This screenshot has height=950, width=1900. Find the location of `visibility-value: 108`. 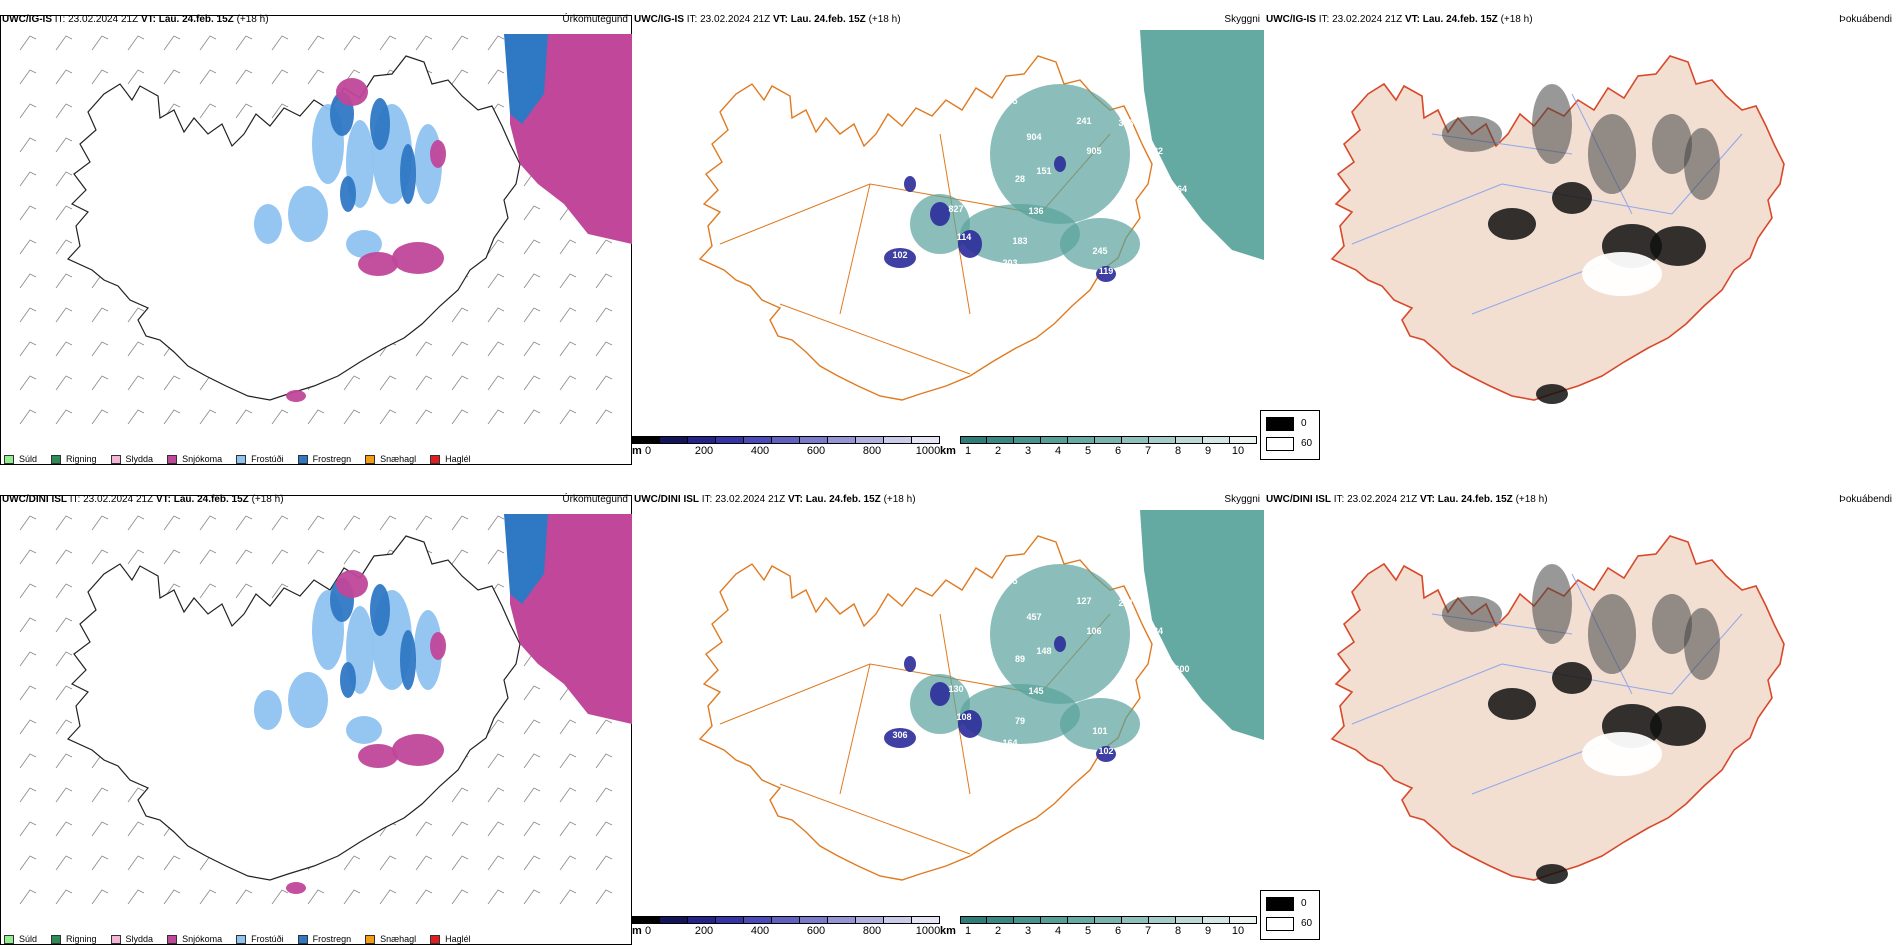

visibility-value: 108 is located at coordinates (963, 717).